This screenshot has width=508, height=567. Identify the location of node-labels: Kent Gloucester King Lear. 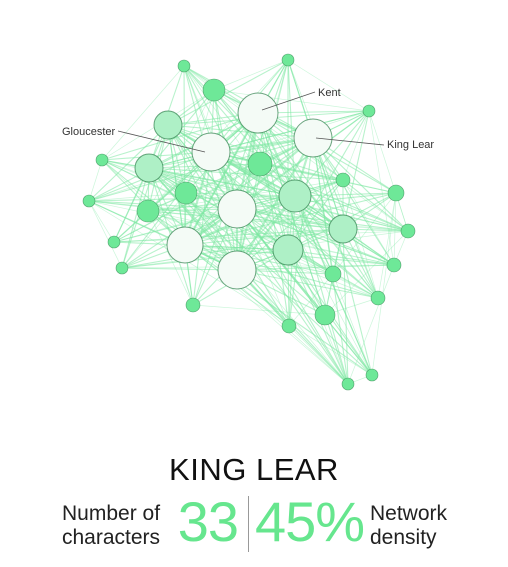
(248, 120).